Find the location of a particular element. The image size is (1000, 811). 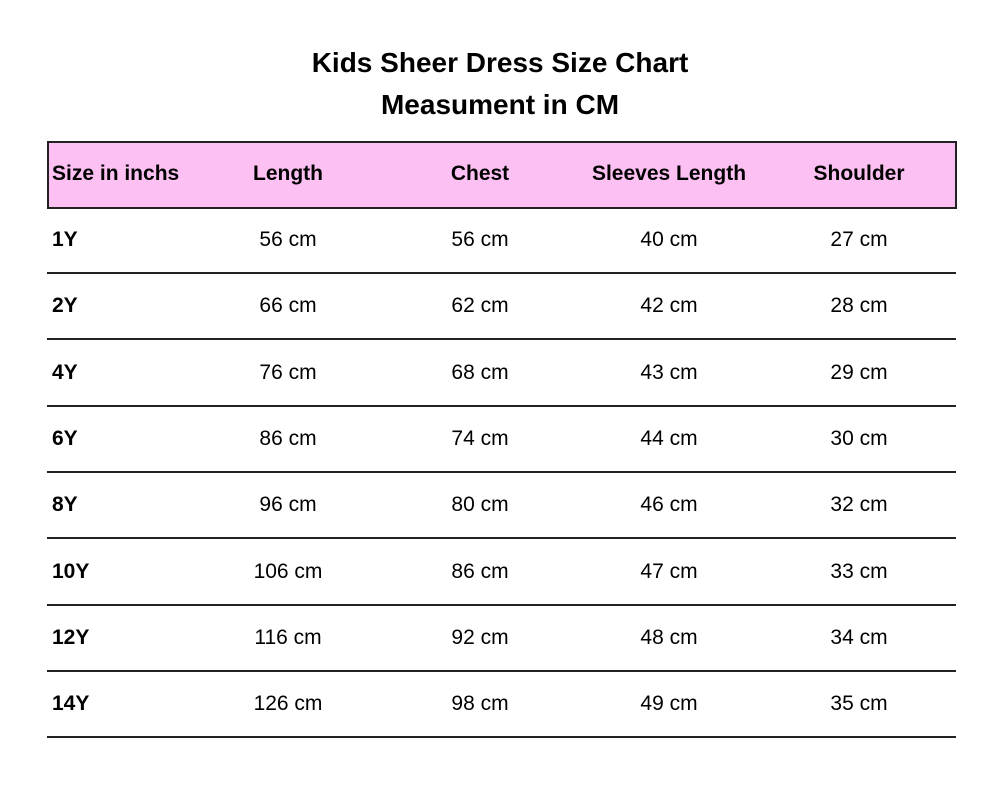

column-header: Size in inchs is located at coordinates (116, 173).